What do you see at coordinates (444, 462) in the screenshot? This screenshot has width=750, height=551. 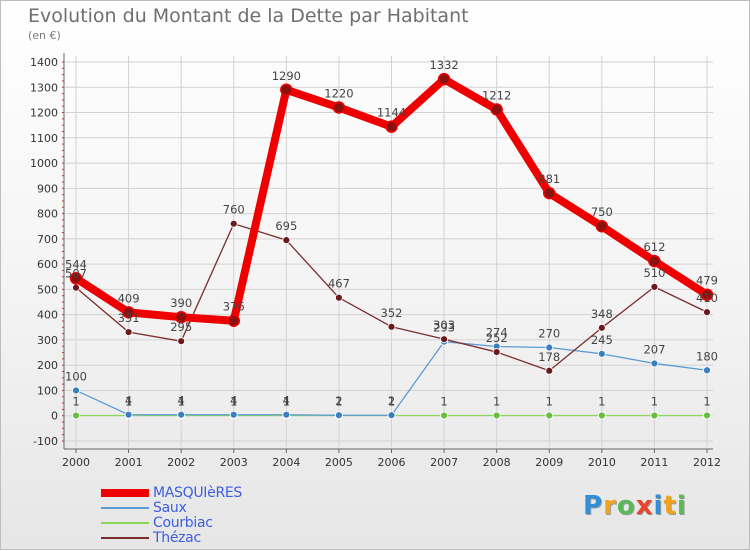 I see `x-tick-label: 2007` at bounding box center [444, 462].